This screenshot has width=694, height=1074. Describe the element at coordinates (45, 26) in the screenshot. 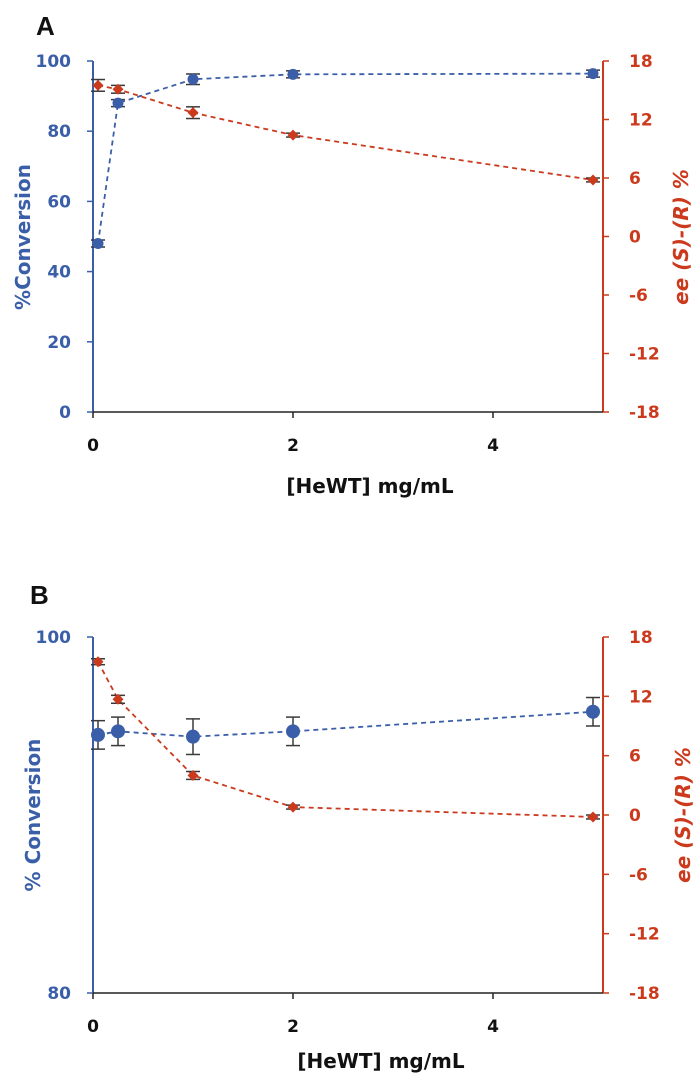

I see `panel-a-letter: A` at that location.